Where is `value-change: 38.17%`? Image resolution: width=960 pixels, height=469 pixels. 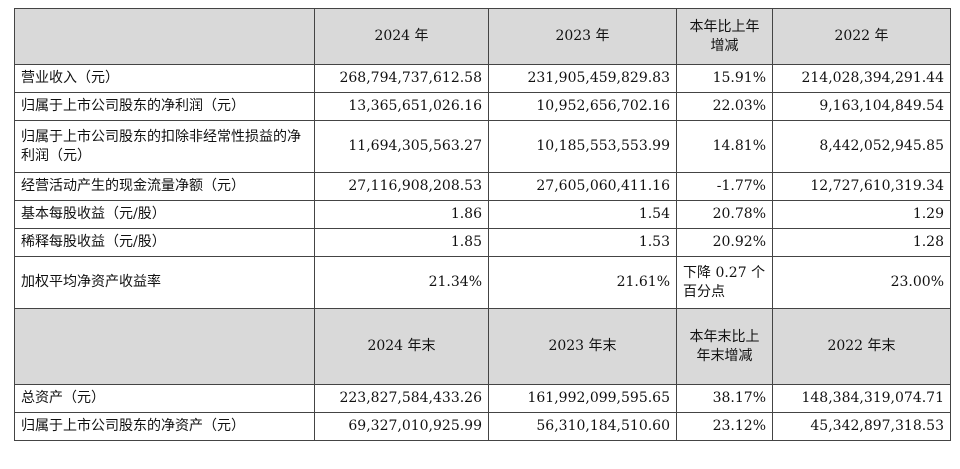
value-change: 38.17% is located at coordinates (724, 398).